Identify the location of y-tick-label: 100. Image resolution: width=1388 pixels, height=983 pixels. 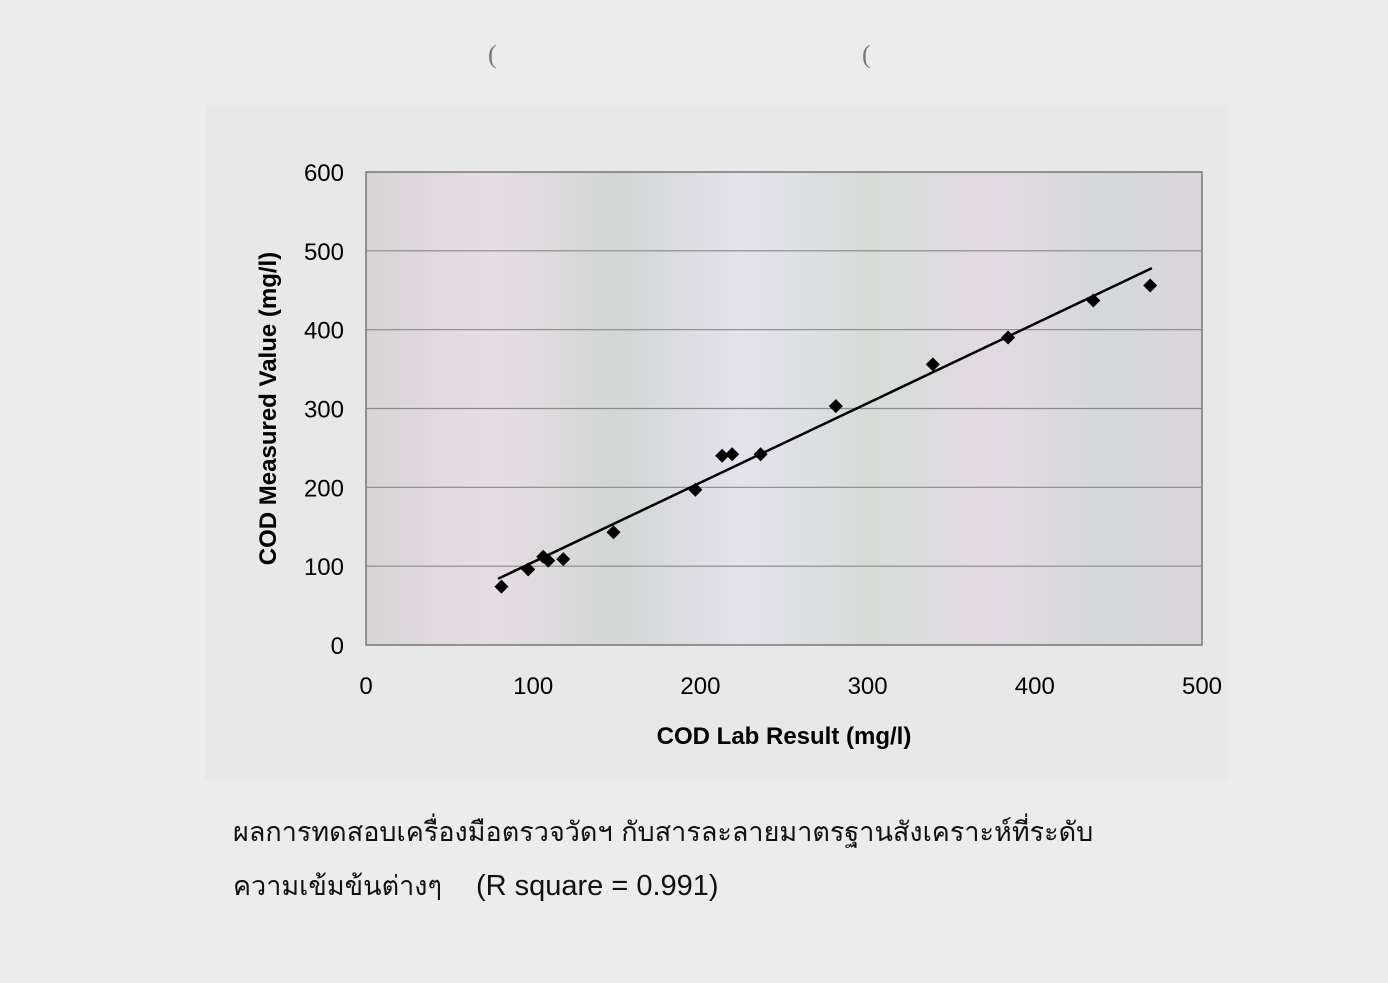
(324, 567).